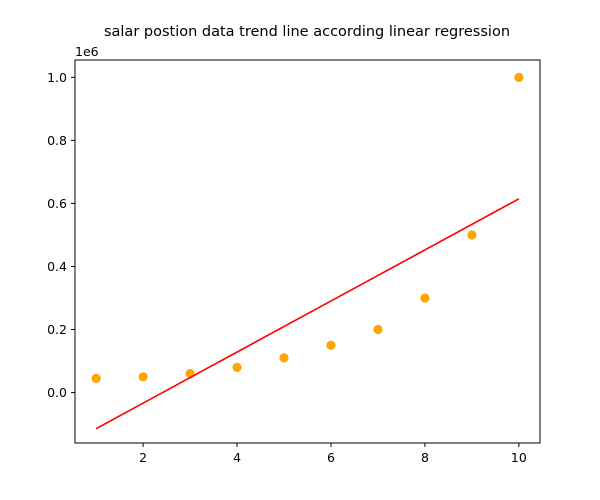 The width and height of the screenshot is (600, 500). I want to click on y-tick-label: 0.0, so click(57, 392).